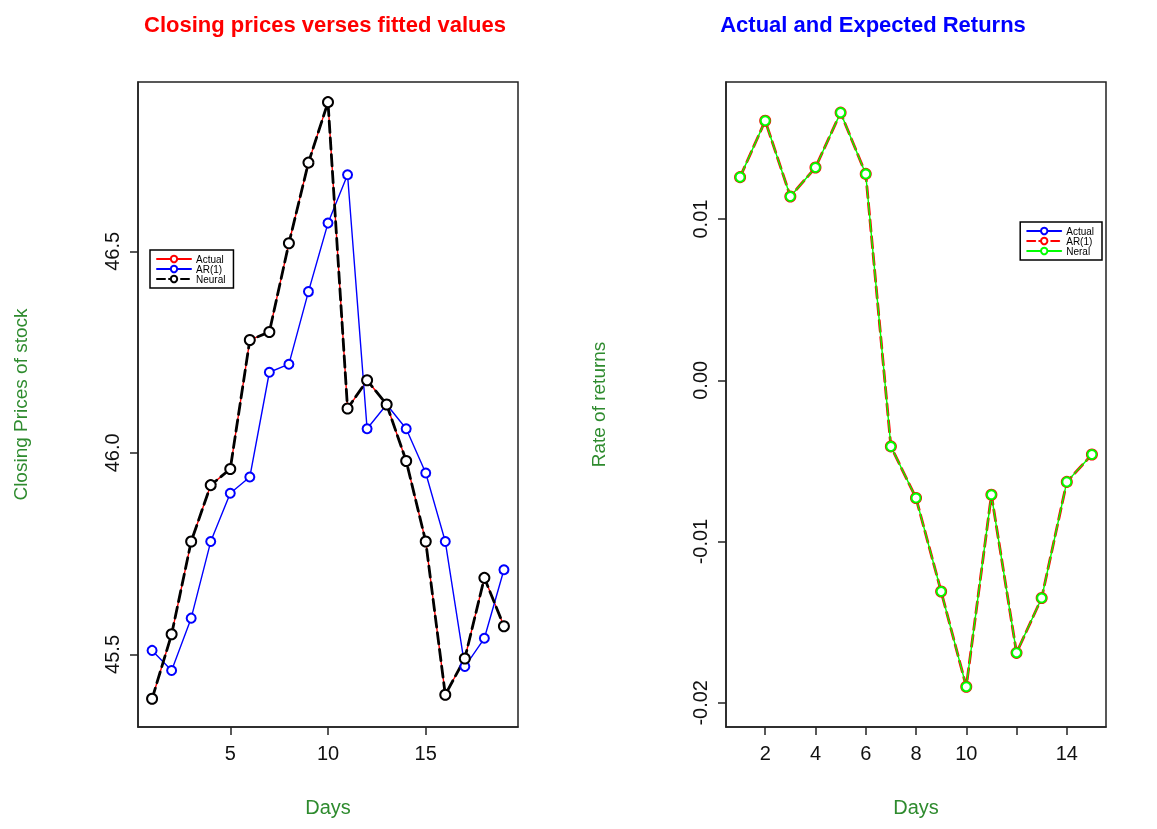 This screenshot has width=1157, height=829. What do you see at coordinates (20, 404) in the screenshot?
I see `y-axis-title: Closing Prices of stock` at bounding box center [20, 404].